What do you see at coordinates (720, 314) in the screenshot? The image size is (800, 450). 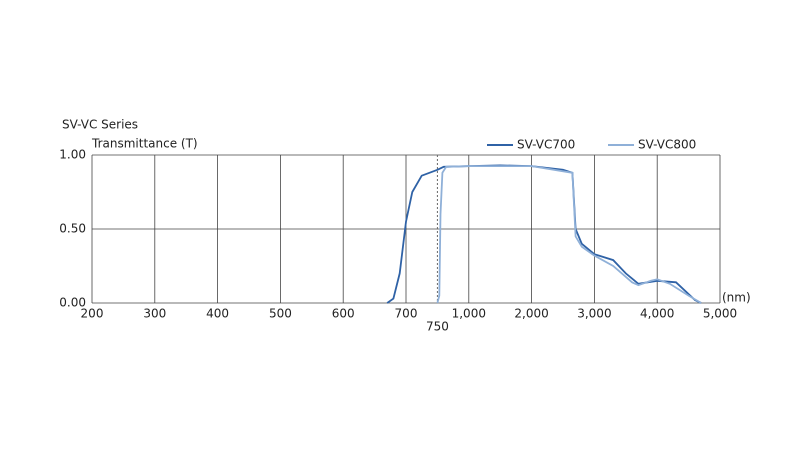 I see `x-tick-label: 5,000` at bounding box center [720, 314].